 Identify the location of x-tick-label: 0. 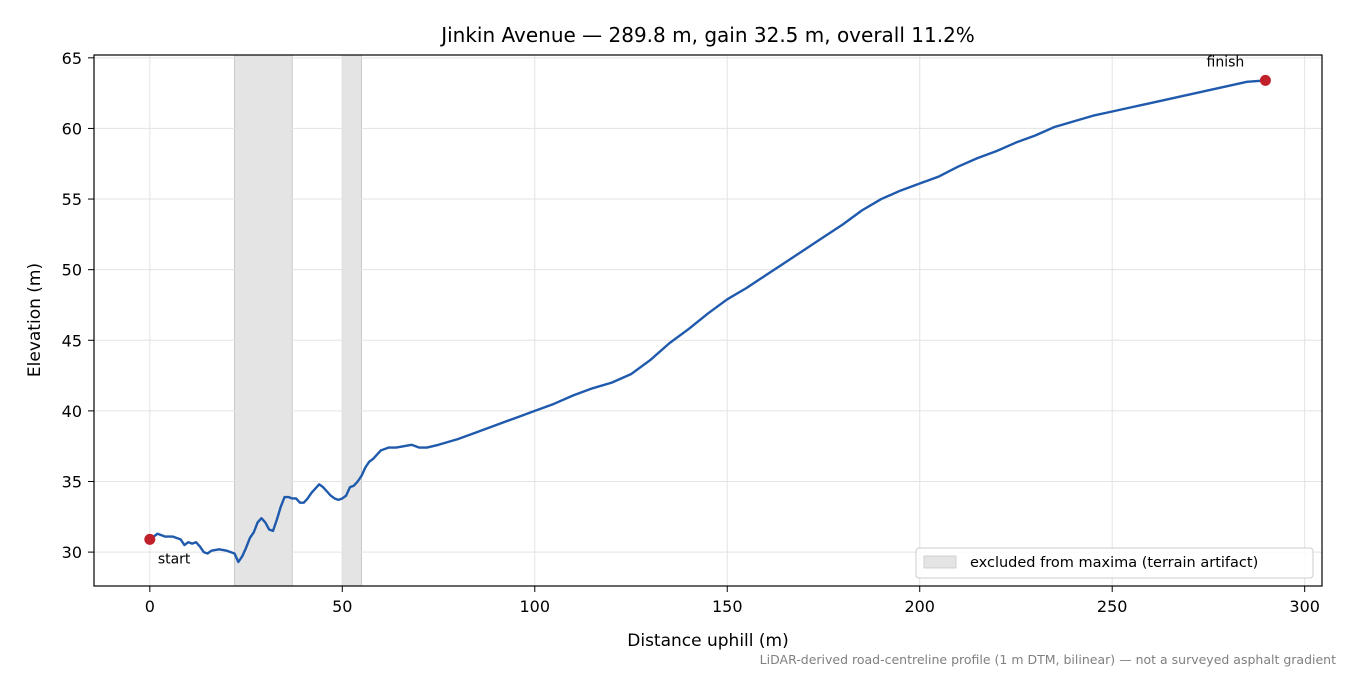
(150, 606).